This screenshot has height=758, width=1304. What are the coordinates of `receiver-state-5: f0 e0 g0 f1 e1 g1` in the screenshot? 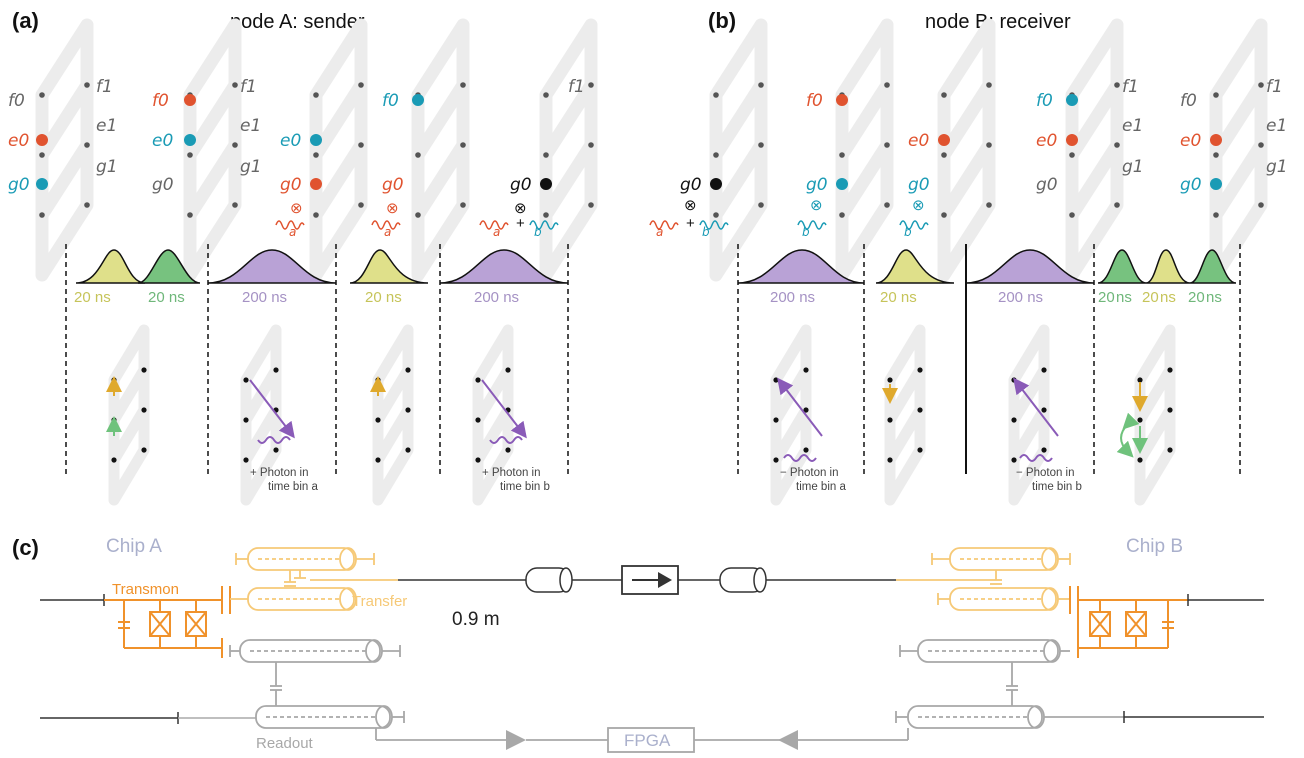 It's located at (1234, 150).